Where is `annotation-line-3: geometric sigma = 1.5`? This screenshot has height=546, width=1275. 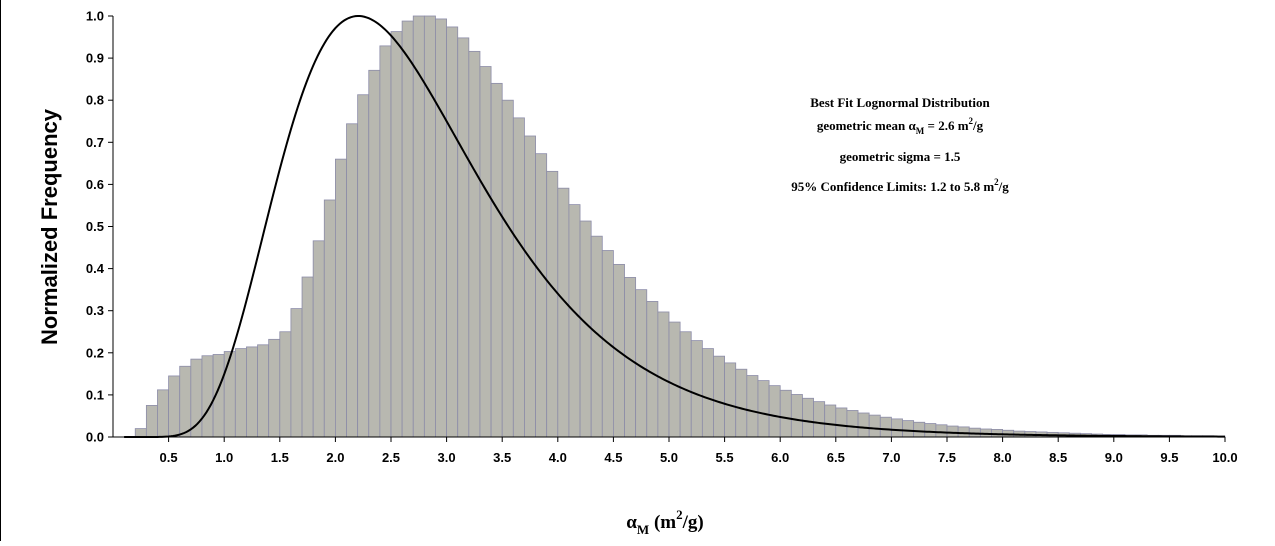
annotation-line-3: geometric sigma = 1.5 is located at coordinates (900, 156).